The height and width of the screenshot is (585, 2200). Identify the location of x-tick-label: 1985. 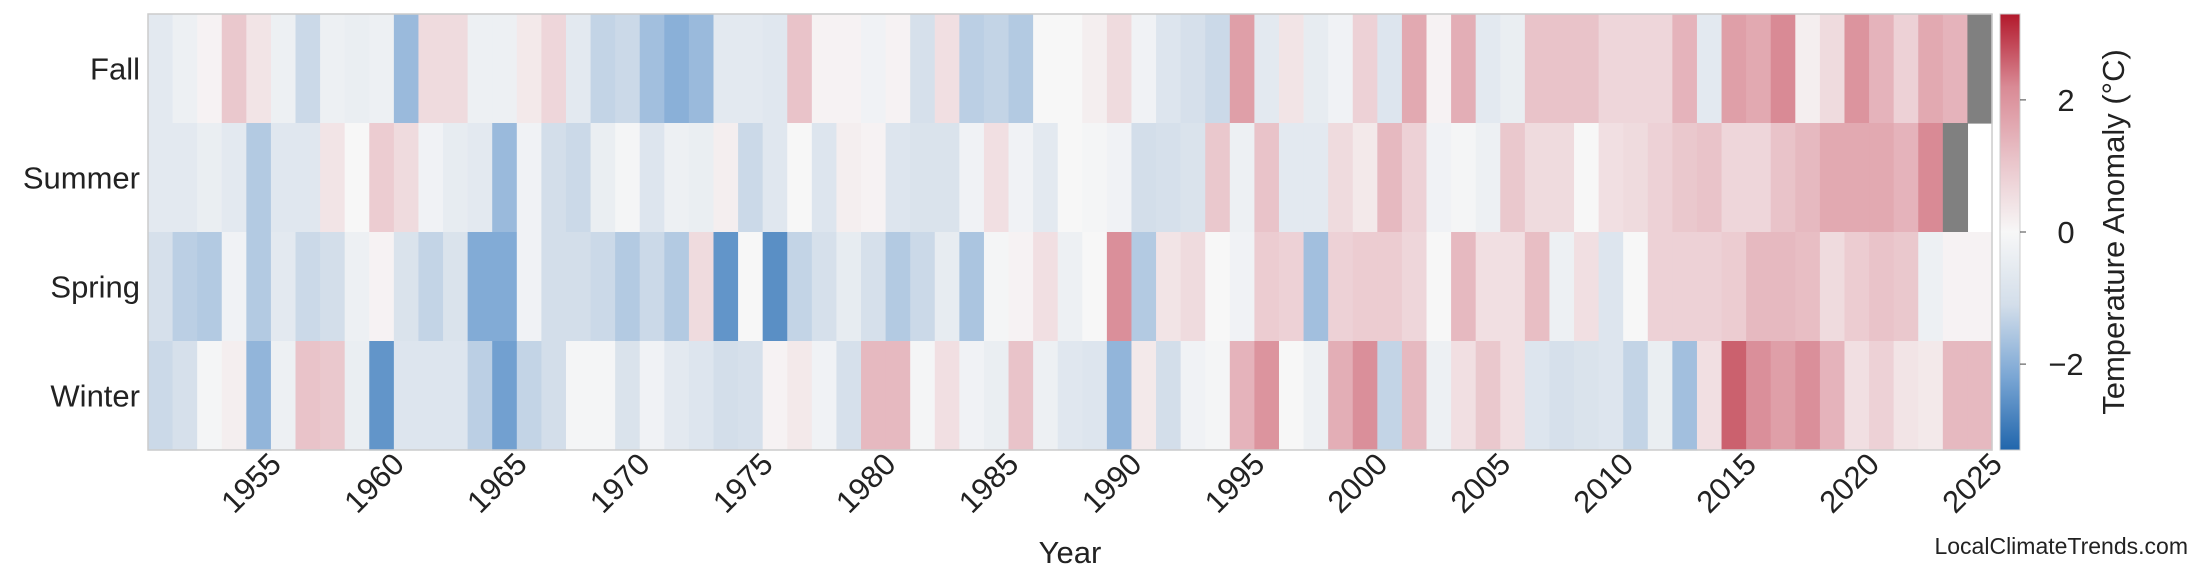
(989, 483).